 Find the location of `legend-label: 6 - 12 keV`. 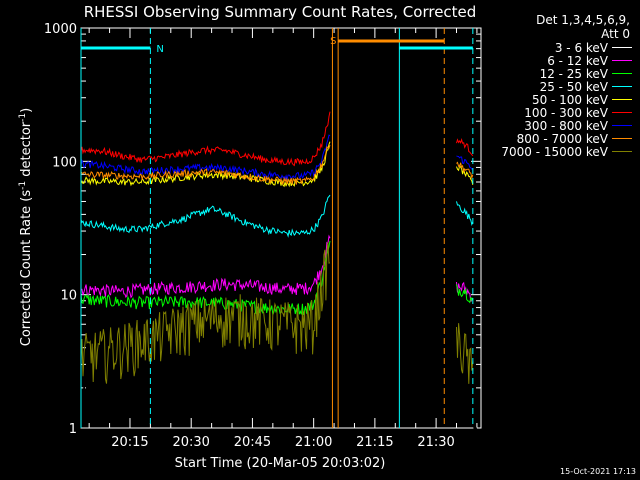

legend-label: 6 - 12 keV is located at coordinates (577, 60).